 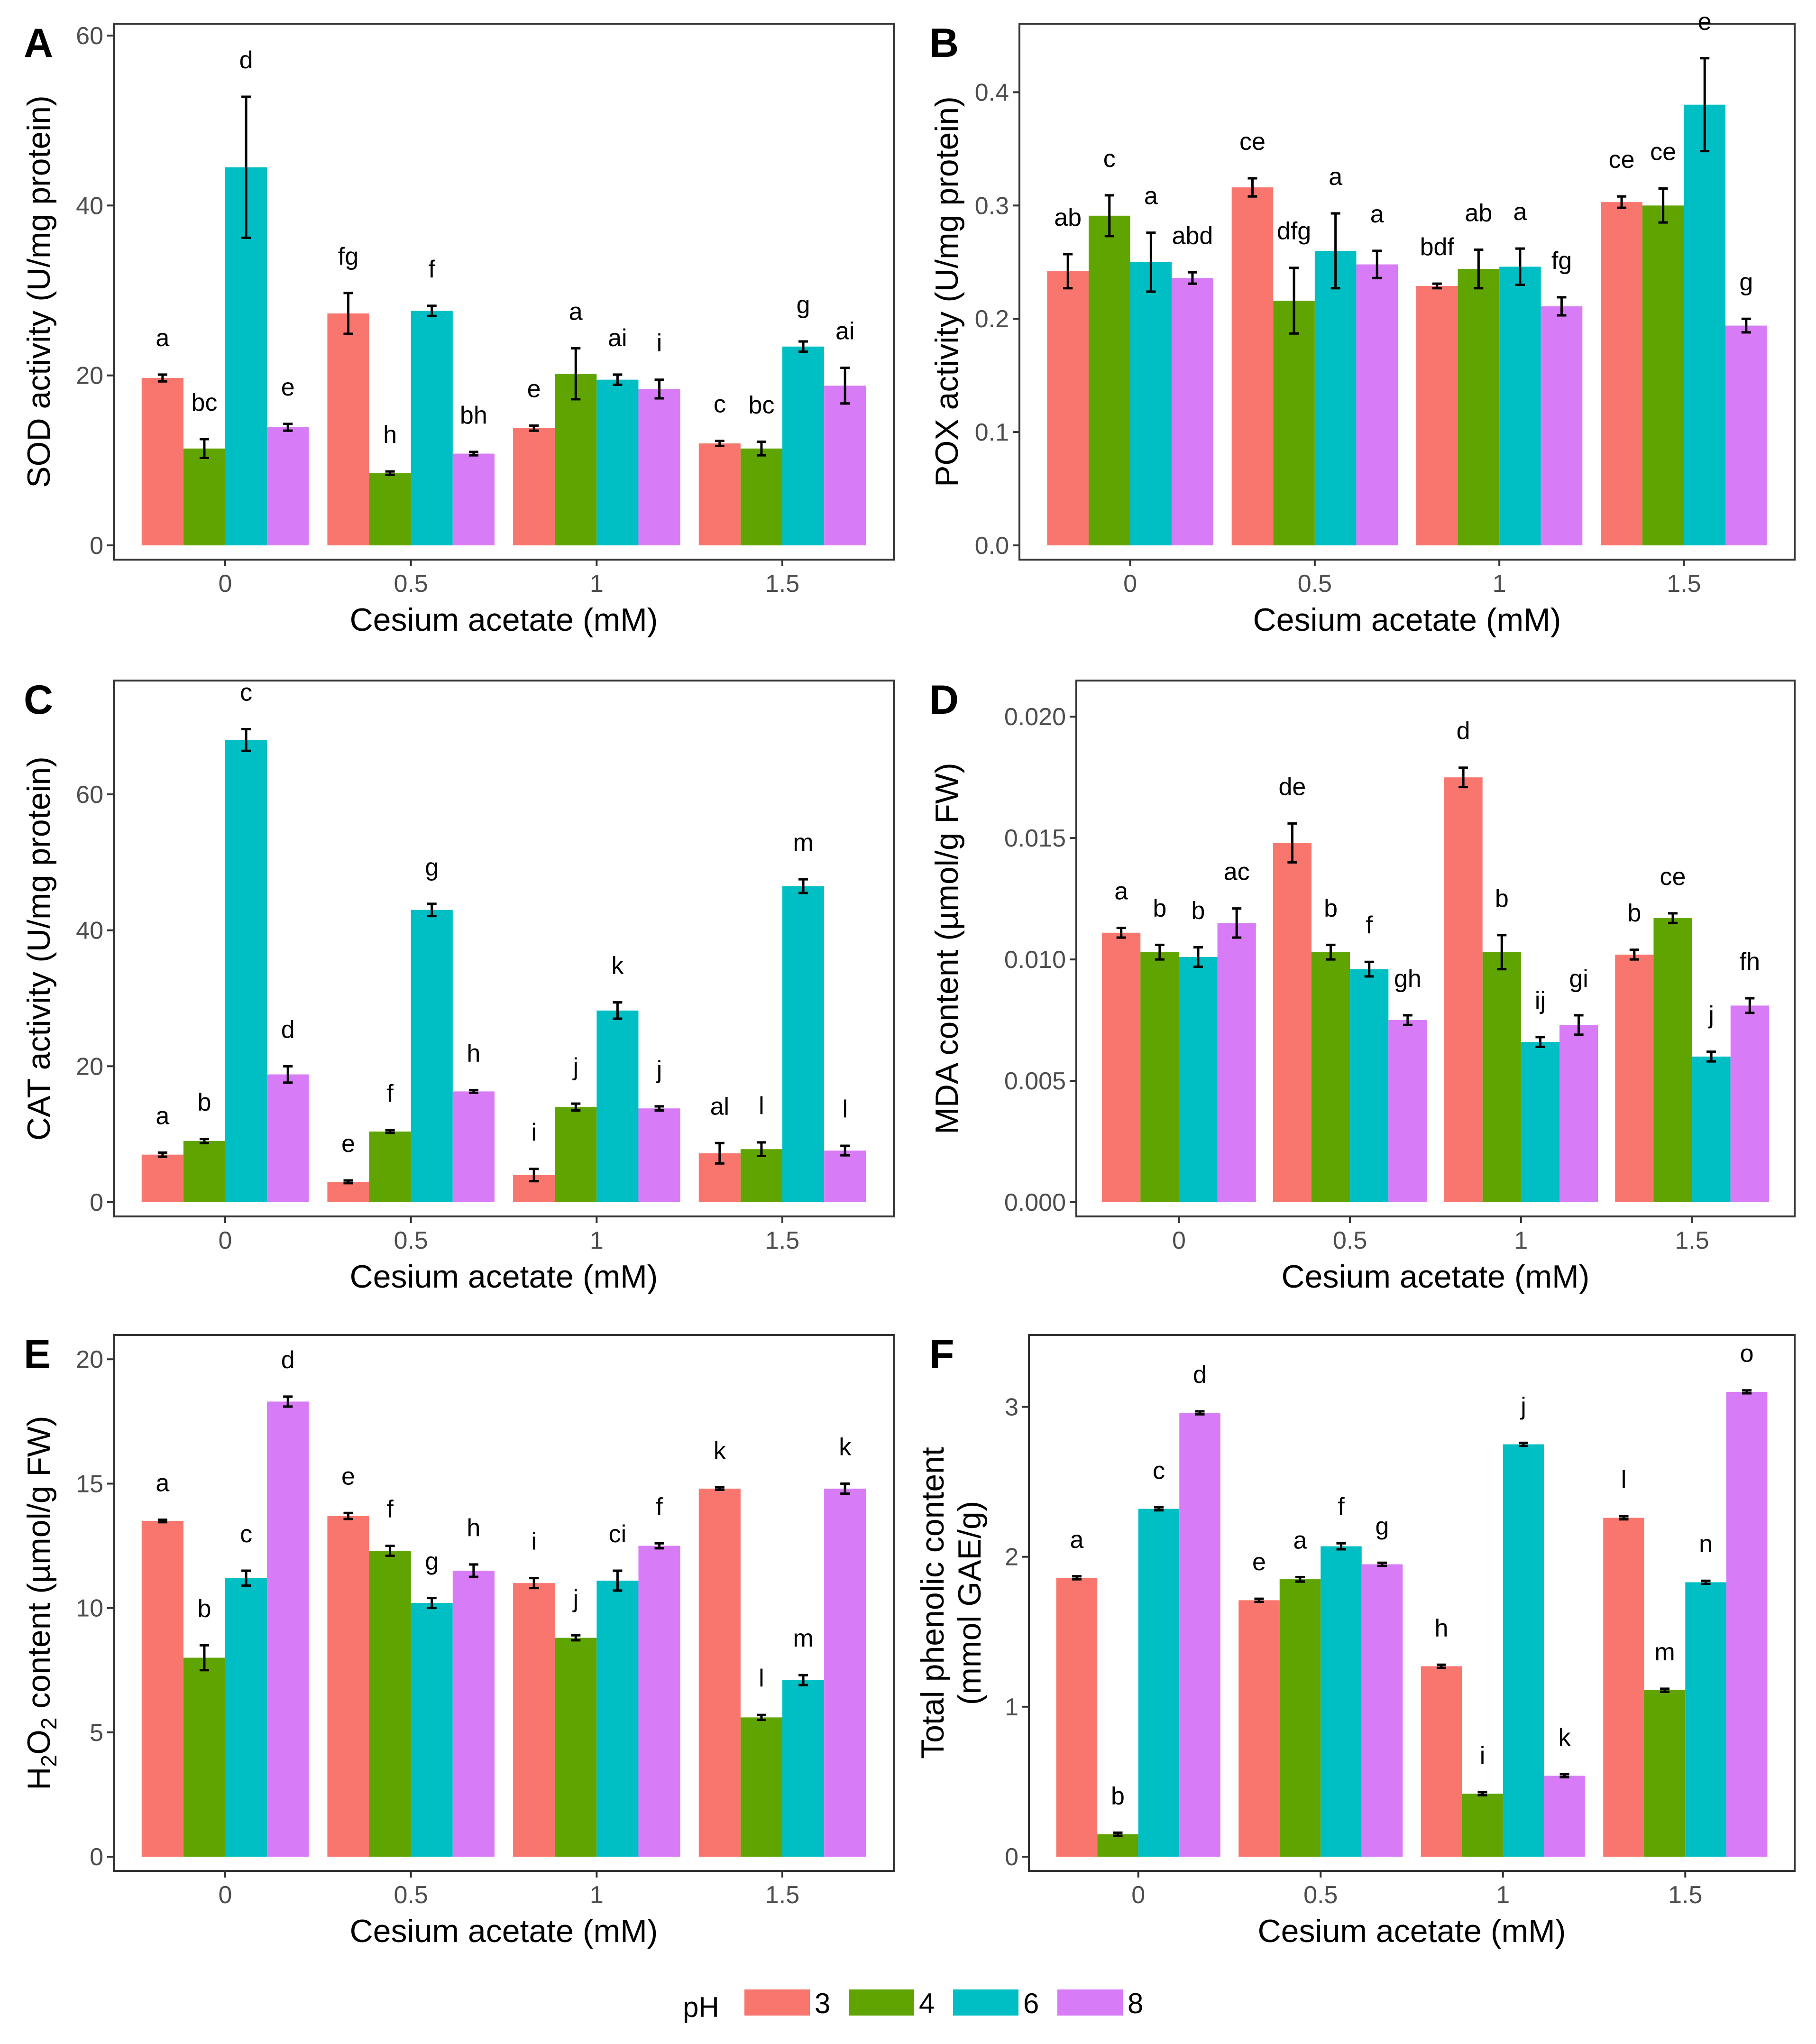 I want to click on significance-label: de, so click(x=1292, y=787).